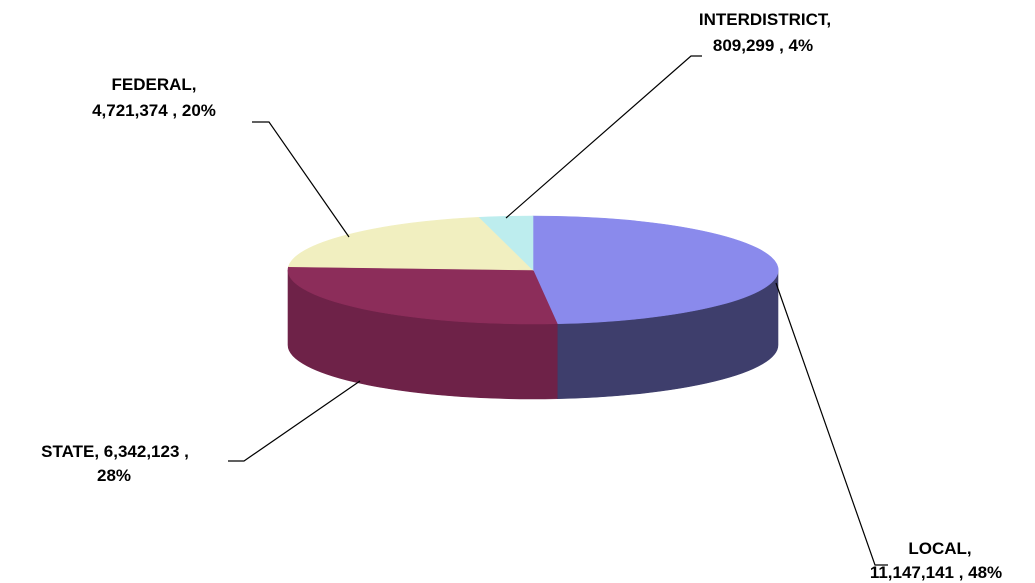  What do you see at coordinates (115, 451) in the screenshot?
I see `label-state-name: STATE, 6,342,123 ,` at bounding box center [115, 451].